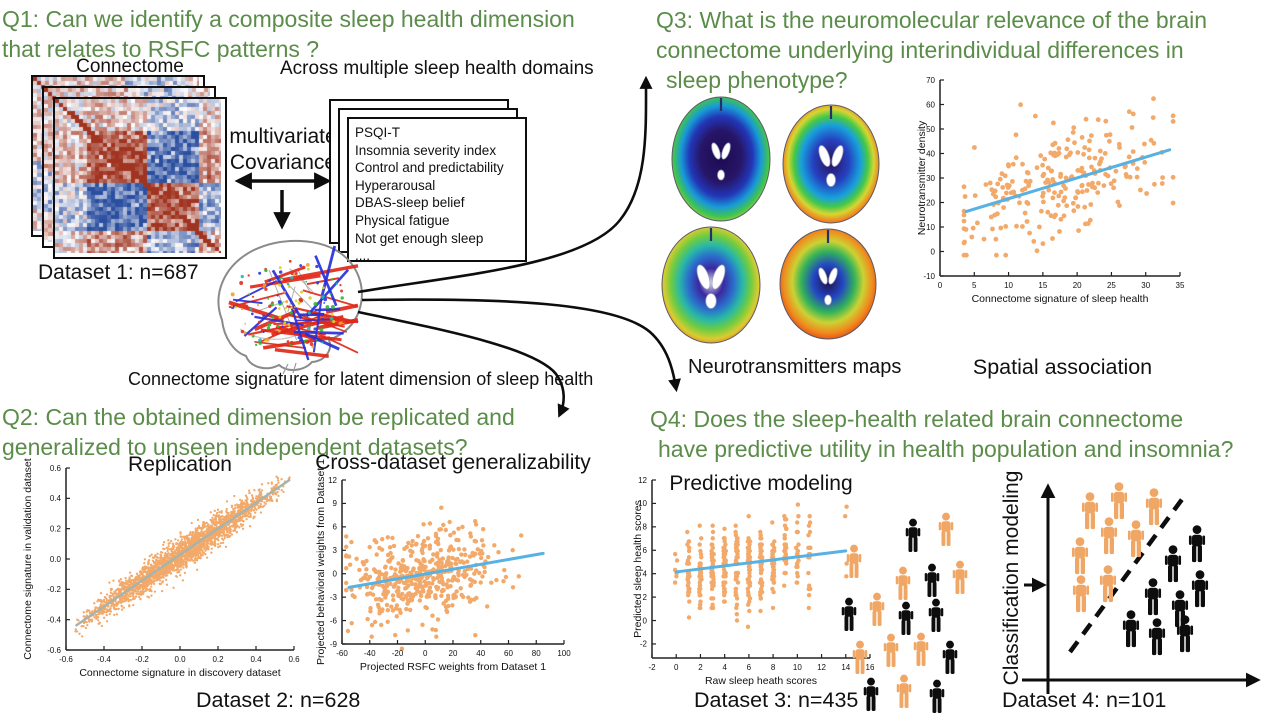  Describe the element at coordinates (1042, 285) in the screenshot. I see `svg-text: 15` at that location.